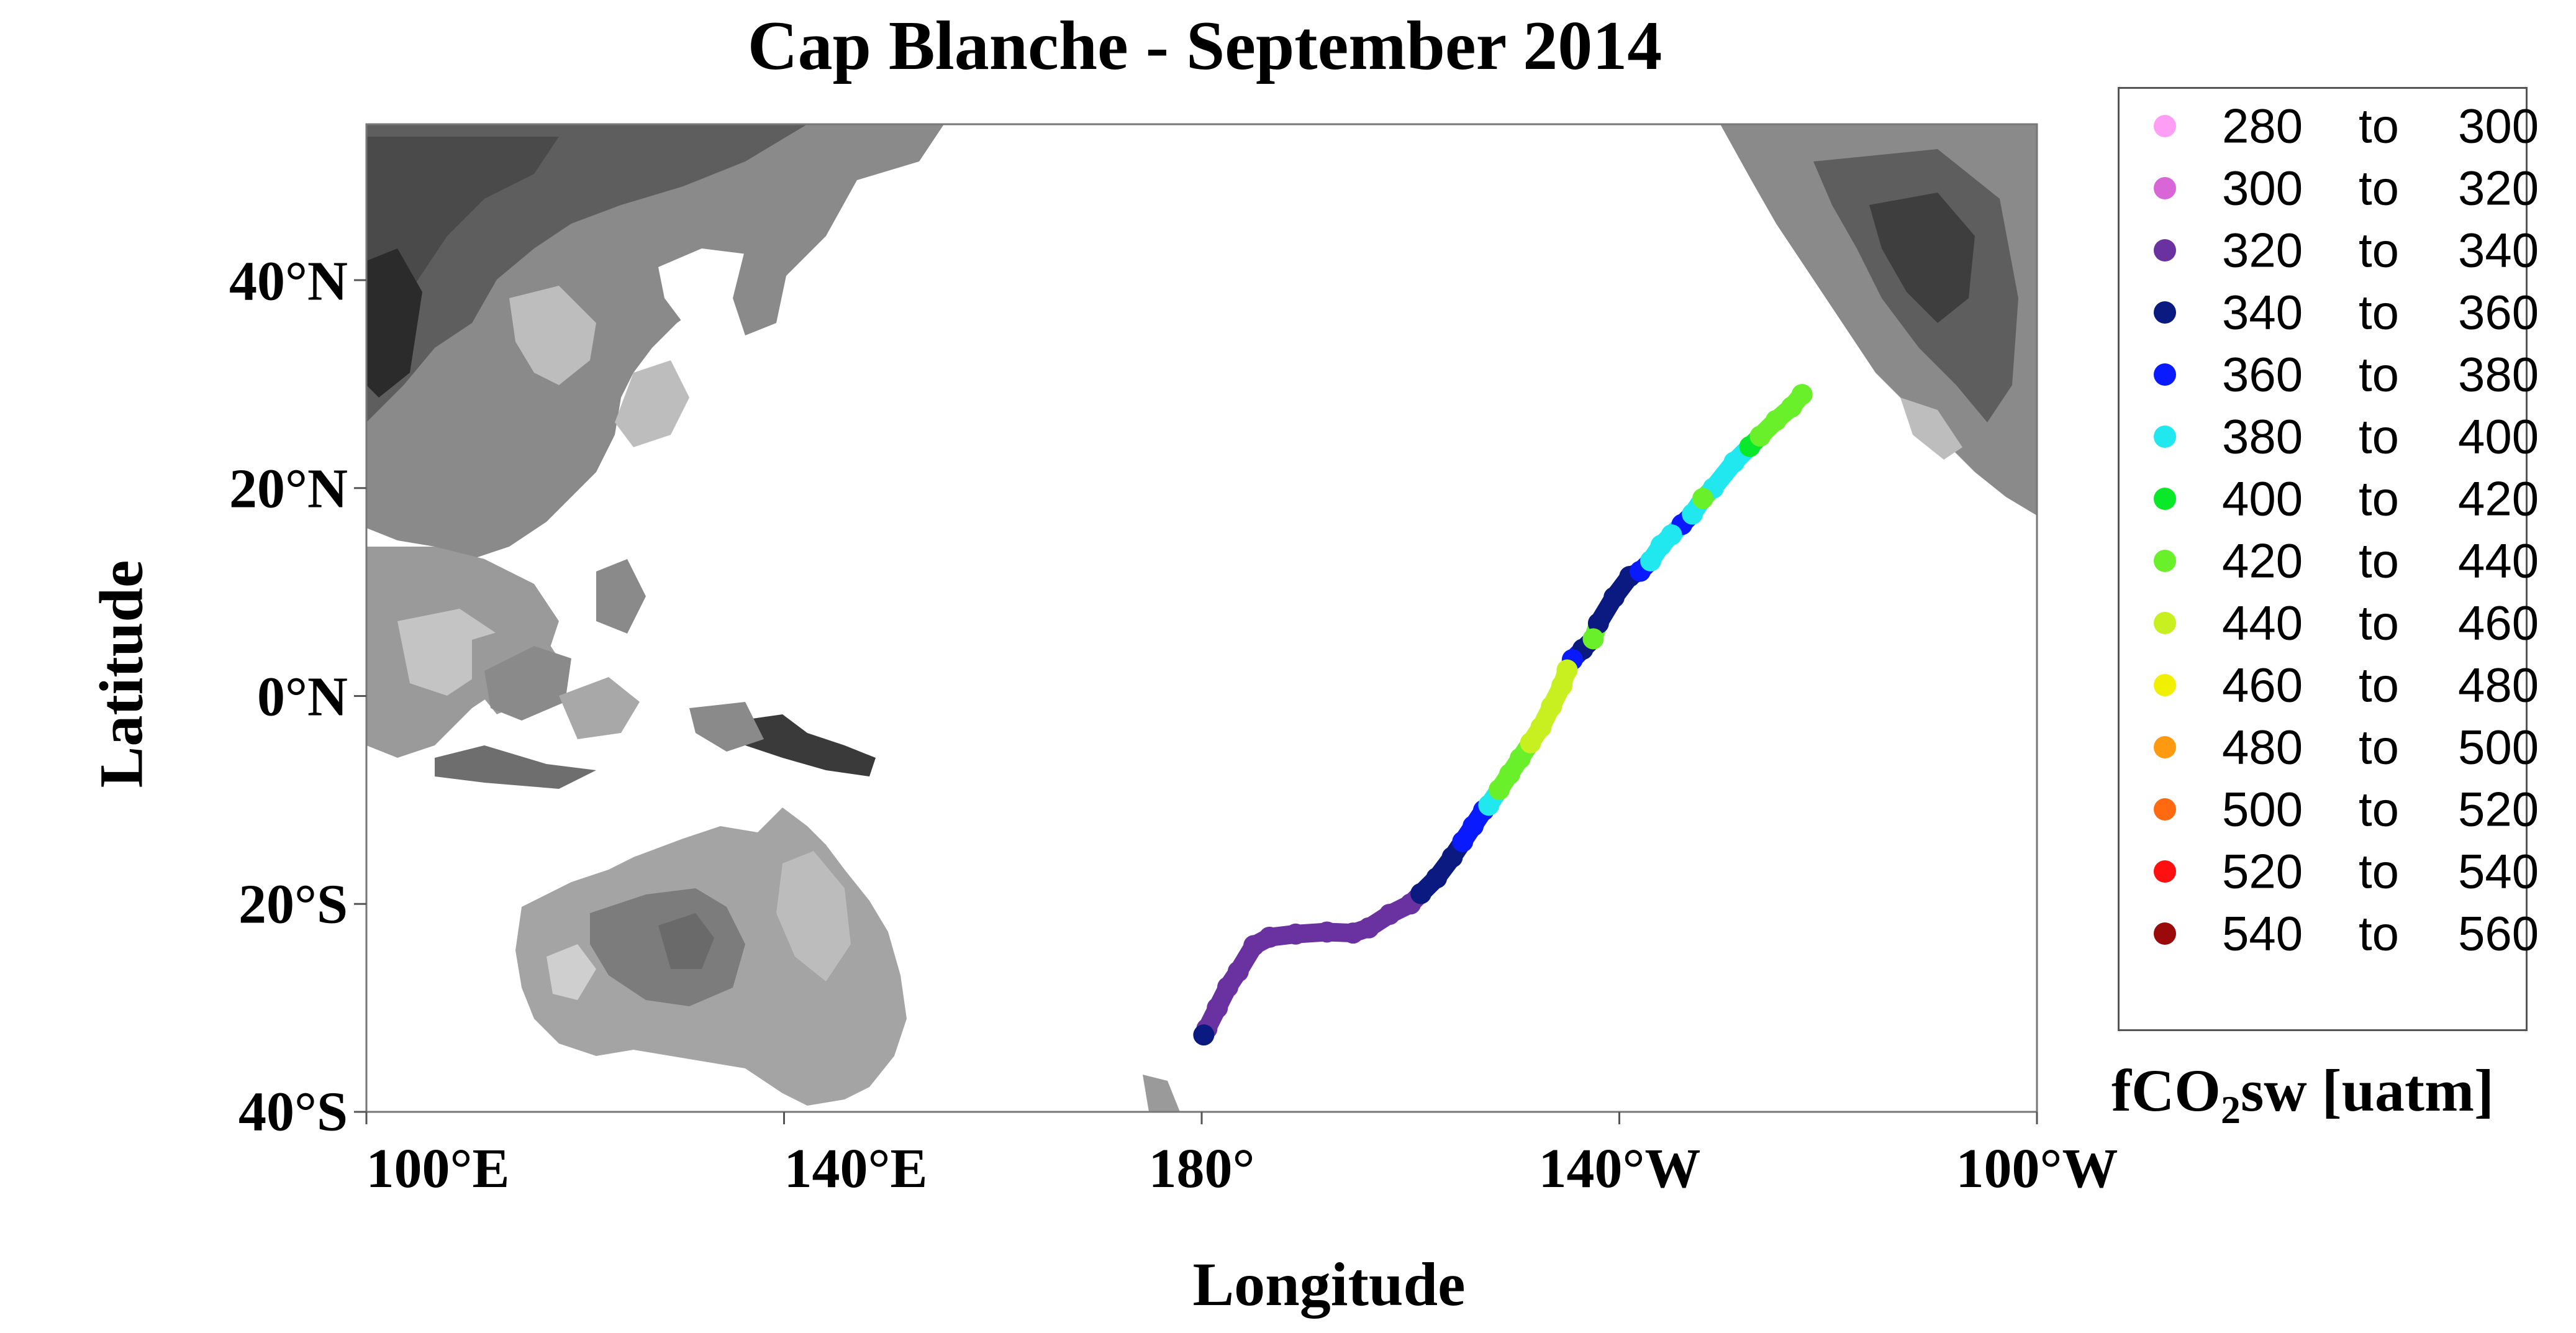  Describe the element at coordinates (2498, 684) in the screenshot. I see `legend-to: 480` at that location.